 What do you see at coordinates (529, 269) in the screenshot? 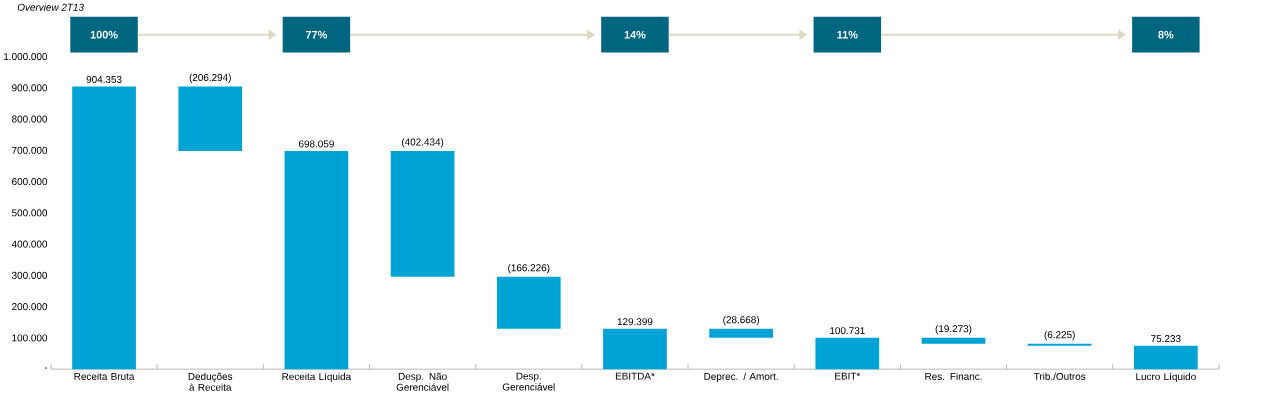
I see `data-label: (166.226)` at bounding box center [529, 269].